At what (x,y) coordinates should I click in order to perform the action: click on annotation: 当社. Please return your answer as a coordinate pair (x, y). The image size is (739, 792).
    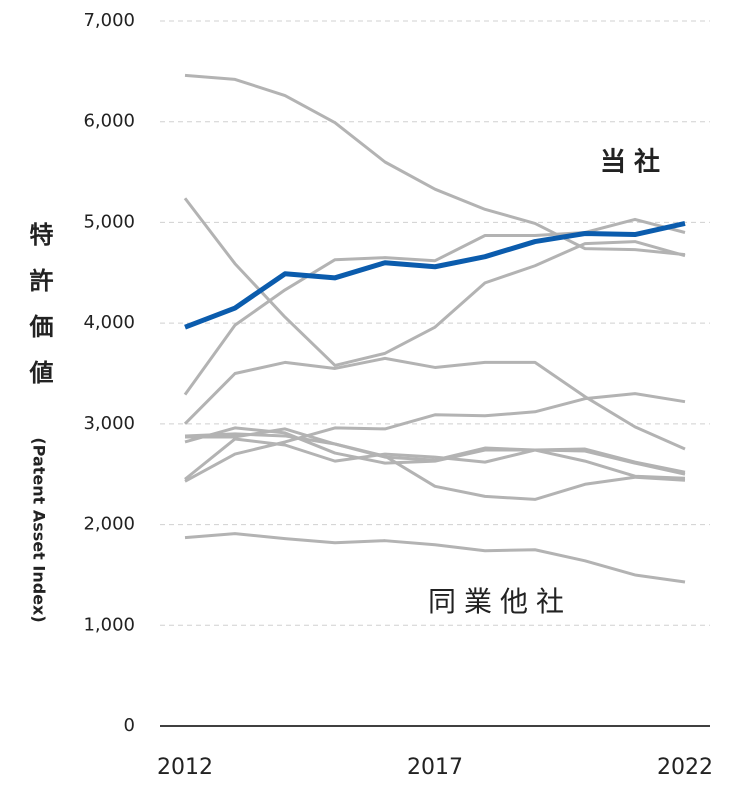
    Looking at the image, I should click on (634, 162).